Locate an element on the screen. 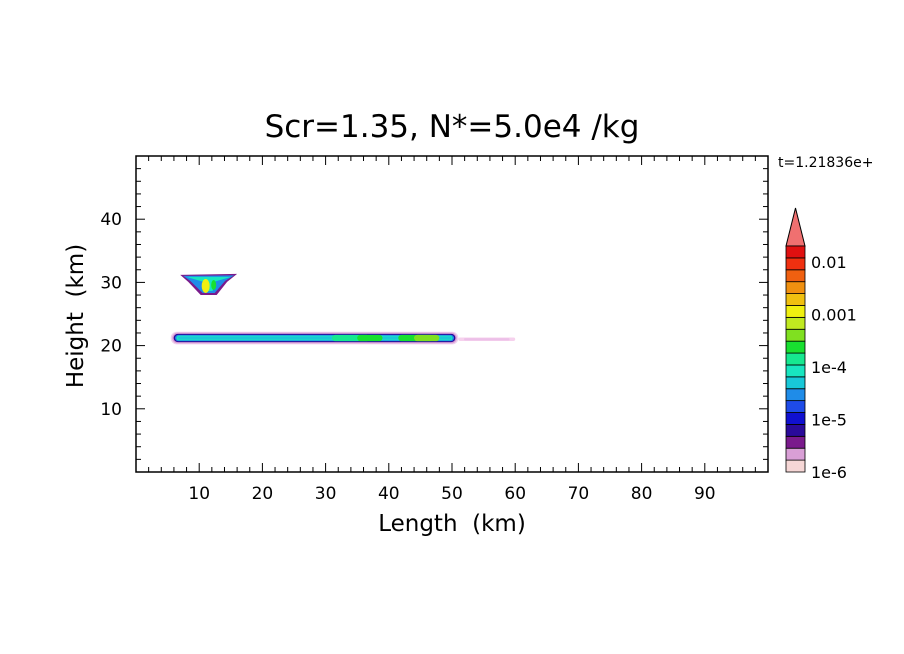 This screenshot has height=654, width=904. x-tick-label: 60 is located at coordinates (515, 494).